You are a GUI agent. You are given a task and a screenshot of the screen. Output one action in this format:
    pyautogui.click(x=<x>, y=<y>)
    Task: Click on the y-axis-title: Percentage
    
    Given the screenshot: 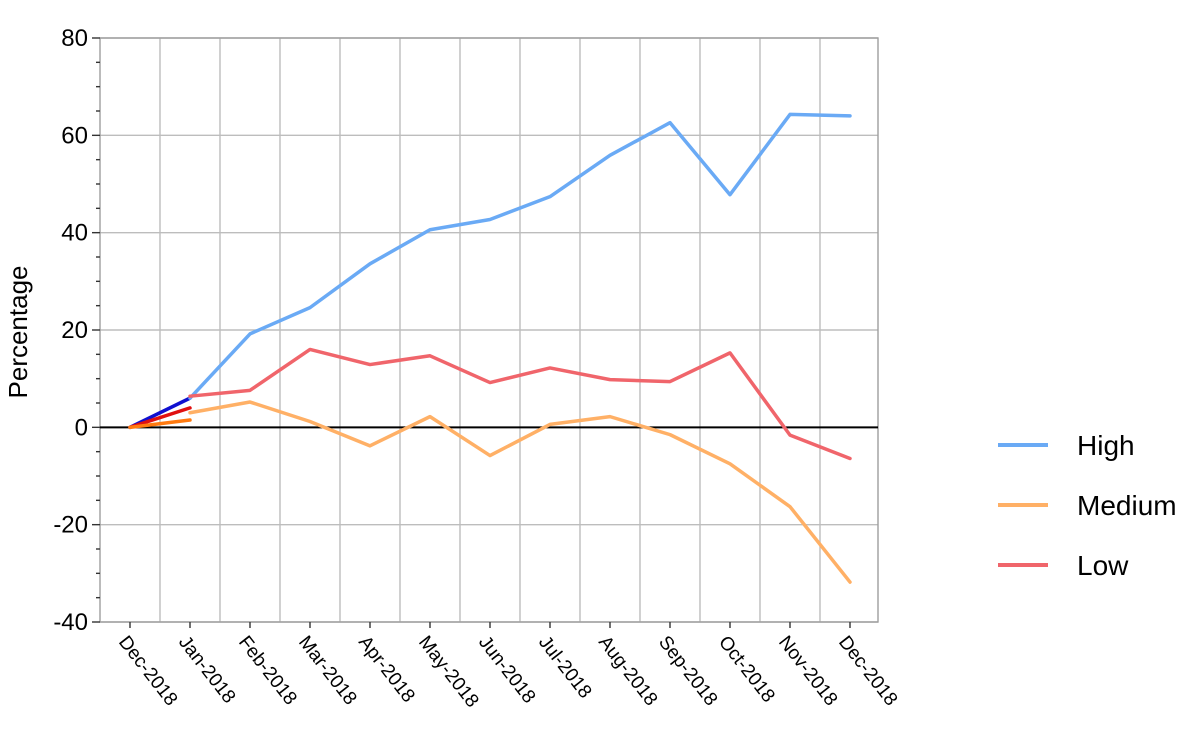 What is the action you would take?
    pyautogui.click(x=18, y=332)
    